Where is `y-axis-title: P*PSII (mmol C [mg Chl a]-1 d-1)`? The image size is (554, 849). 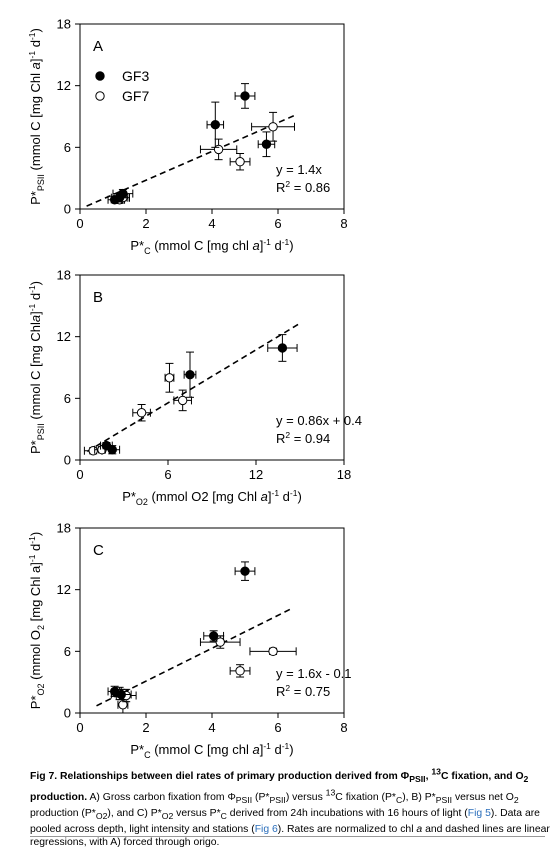 y-axis-title: P*PSII (mmol C [mg Chl a]-1 d-1) is located at coordinates (36, 116).